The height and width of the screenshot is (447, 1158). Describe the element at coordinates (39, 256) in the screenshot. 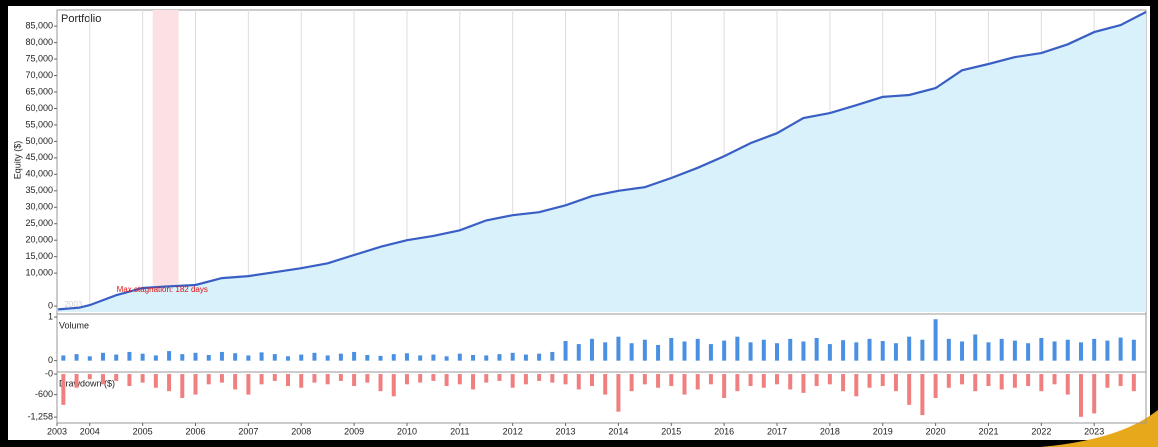

I see `y-tick-label: 15,000` at that location.